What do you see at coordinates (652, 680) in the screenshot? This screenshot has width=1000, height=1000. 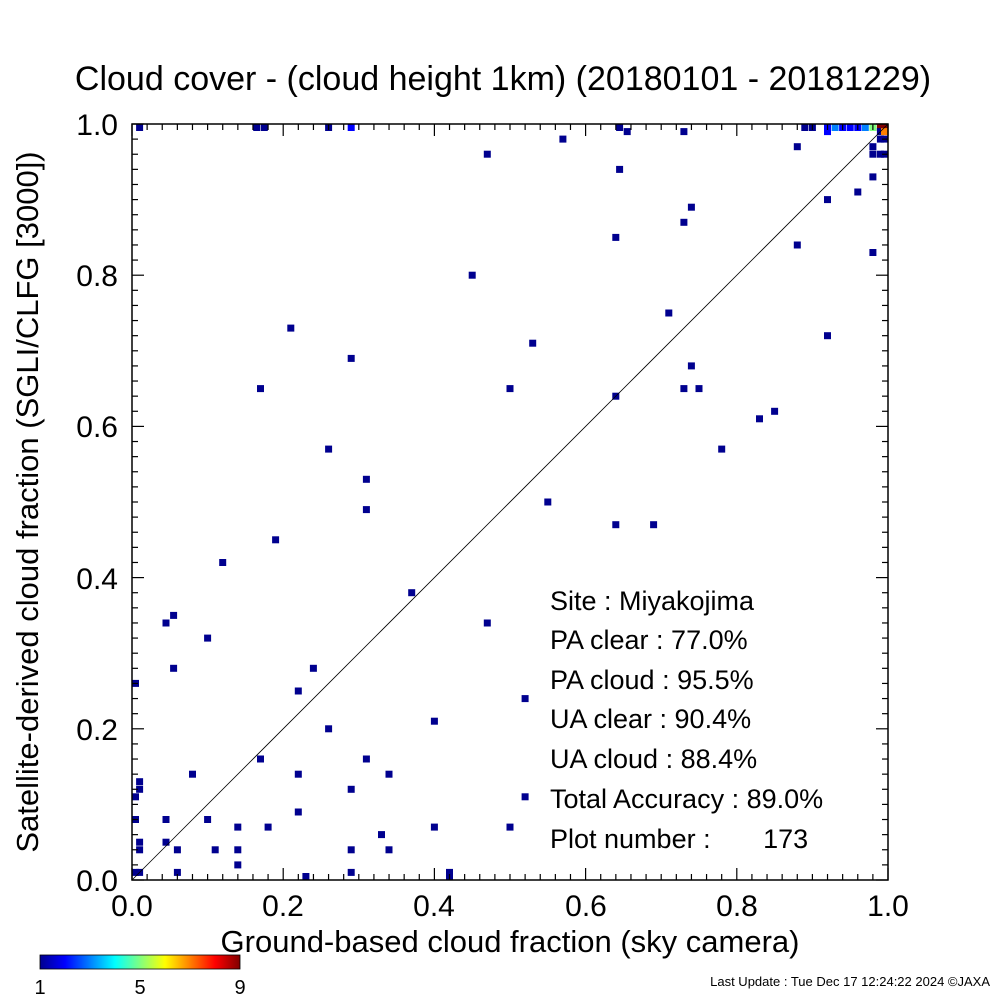 I see `stat-pa-cloud: PA cloud : 95.5%` at bounding box center [652, 680].